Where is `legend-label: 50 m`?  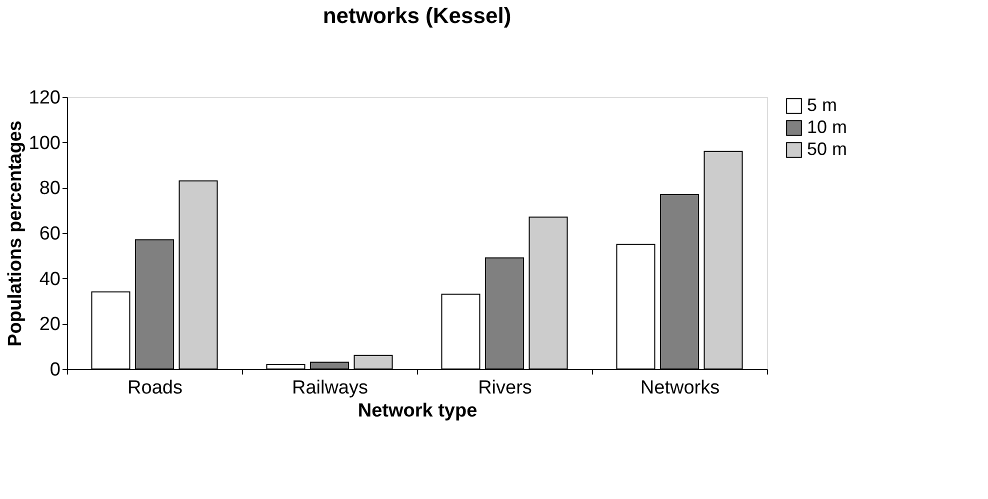
legend-label: 50 m is located at coordinates (827, 149).